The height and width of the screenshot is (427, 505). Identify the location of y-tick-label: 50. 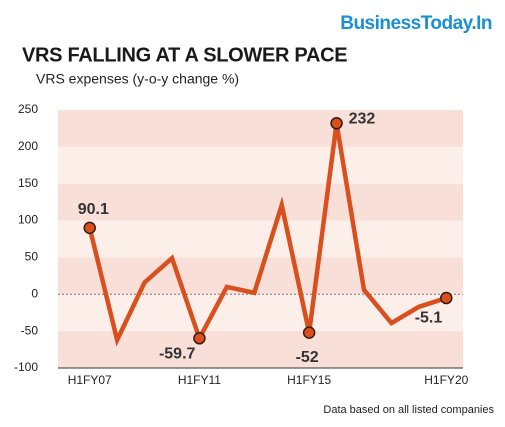
(32, 257).